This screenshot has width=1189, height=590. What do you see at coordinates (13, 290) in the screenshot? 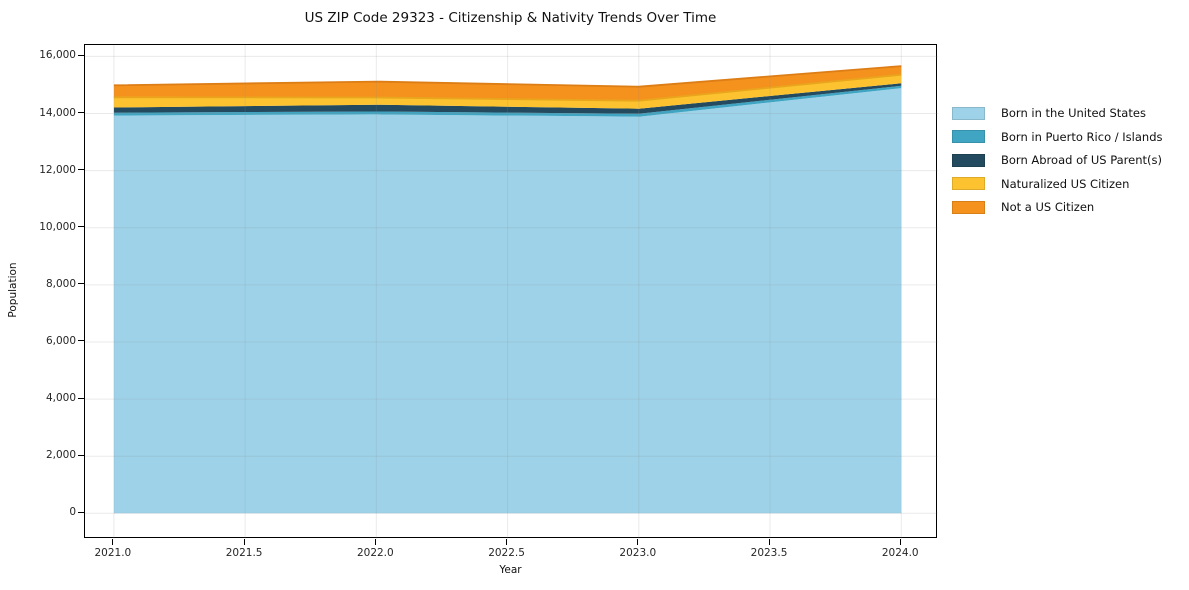
I see `y-axis-label: Population` at bounding box center [13, 290].